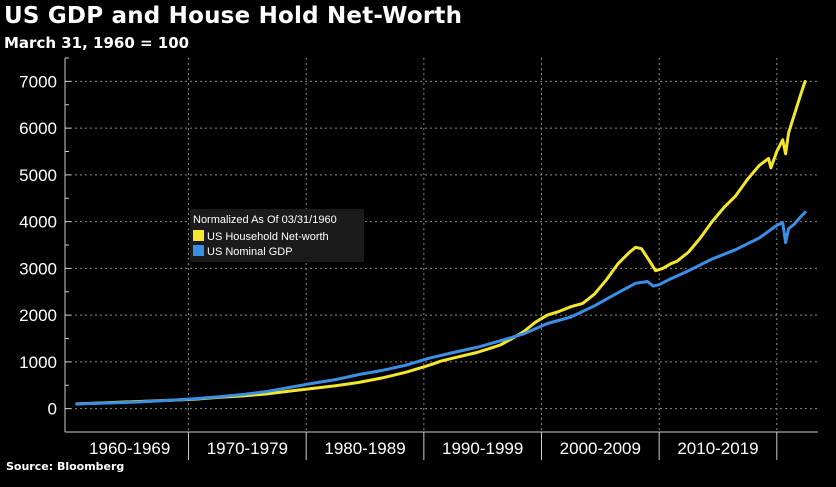 This screenshot has height=487, width=836. What do you see at coordinates (265, 220) in the screenshot?
I see `legend-title: Normalized As Of 03/31/1960` at bounding box center [265, 220].